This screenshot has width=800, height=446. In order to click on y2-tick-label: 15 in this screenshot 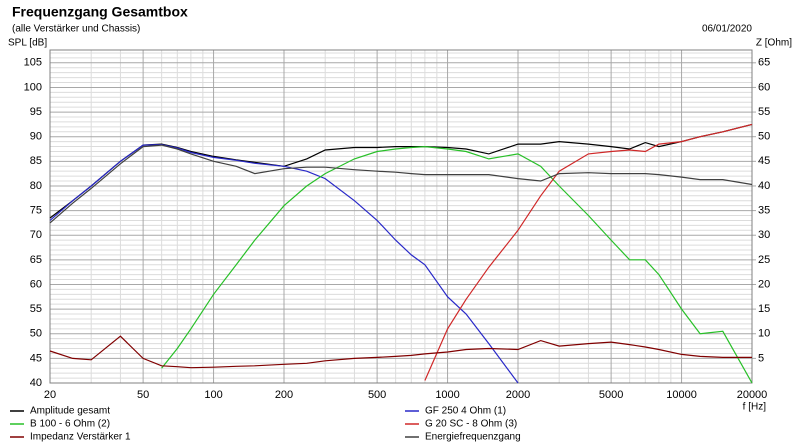, I will do `click(764, 309)`.